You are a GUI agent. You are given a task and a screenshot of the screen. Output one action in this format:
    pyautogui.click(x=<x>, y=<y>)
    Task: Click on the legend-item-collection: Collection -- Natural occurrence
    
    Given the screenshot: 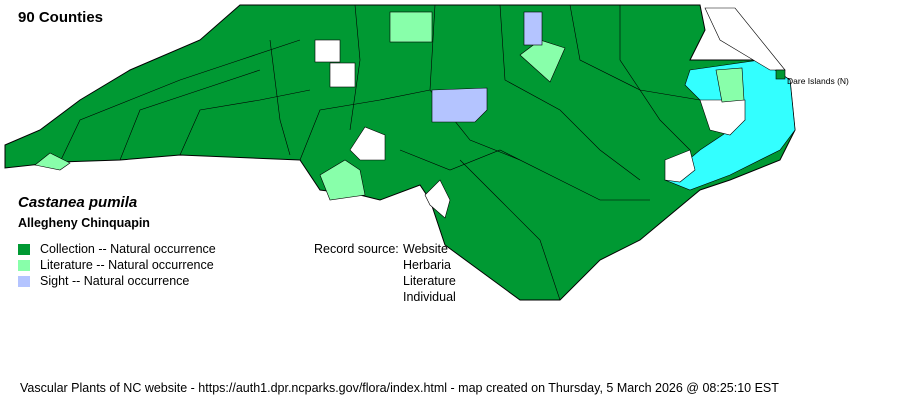 What is the action you would take?
    pyautogui.click(x=117, y=249)
    